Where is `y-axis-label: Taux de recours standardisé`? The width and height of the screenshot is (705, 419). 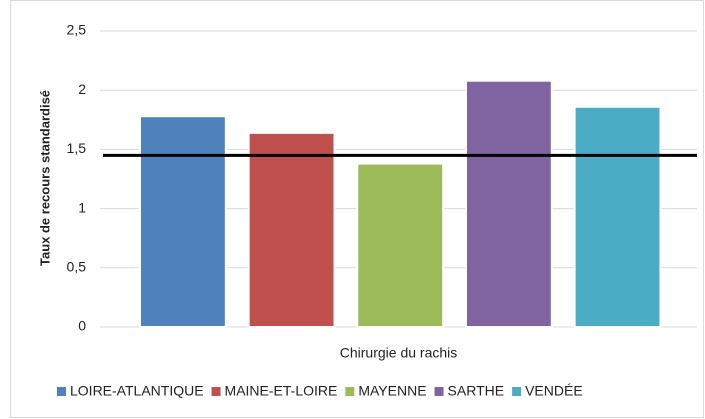 y-axis-label: Taux de recours standardisé is located at coordinates (44, 178).